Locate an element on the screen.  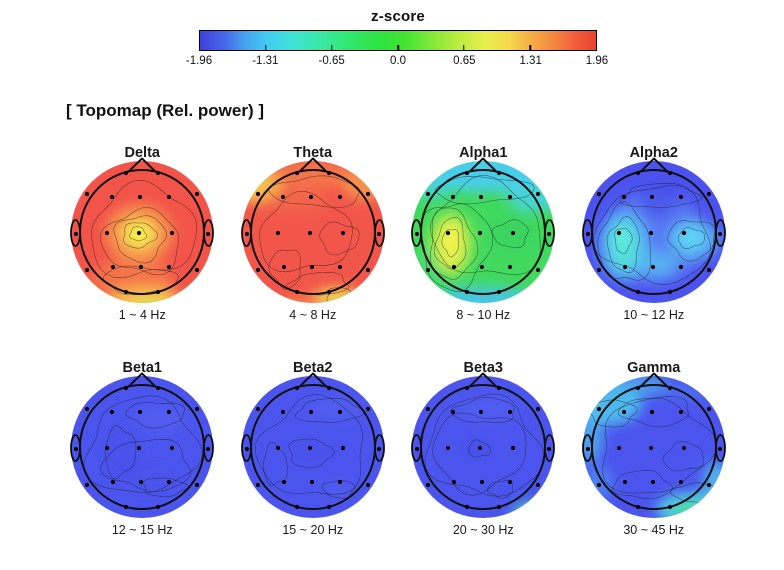
topomap-cell-alpha1: Alpha1 8 ~ 10 Hz is located at coordinates (483, 247).